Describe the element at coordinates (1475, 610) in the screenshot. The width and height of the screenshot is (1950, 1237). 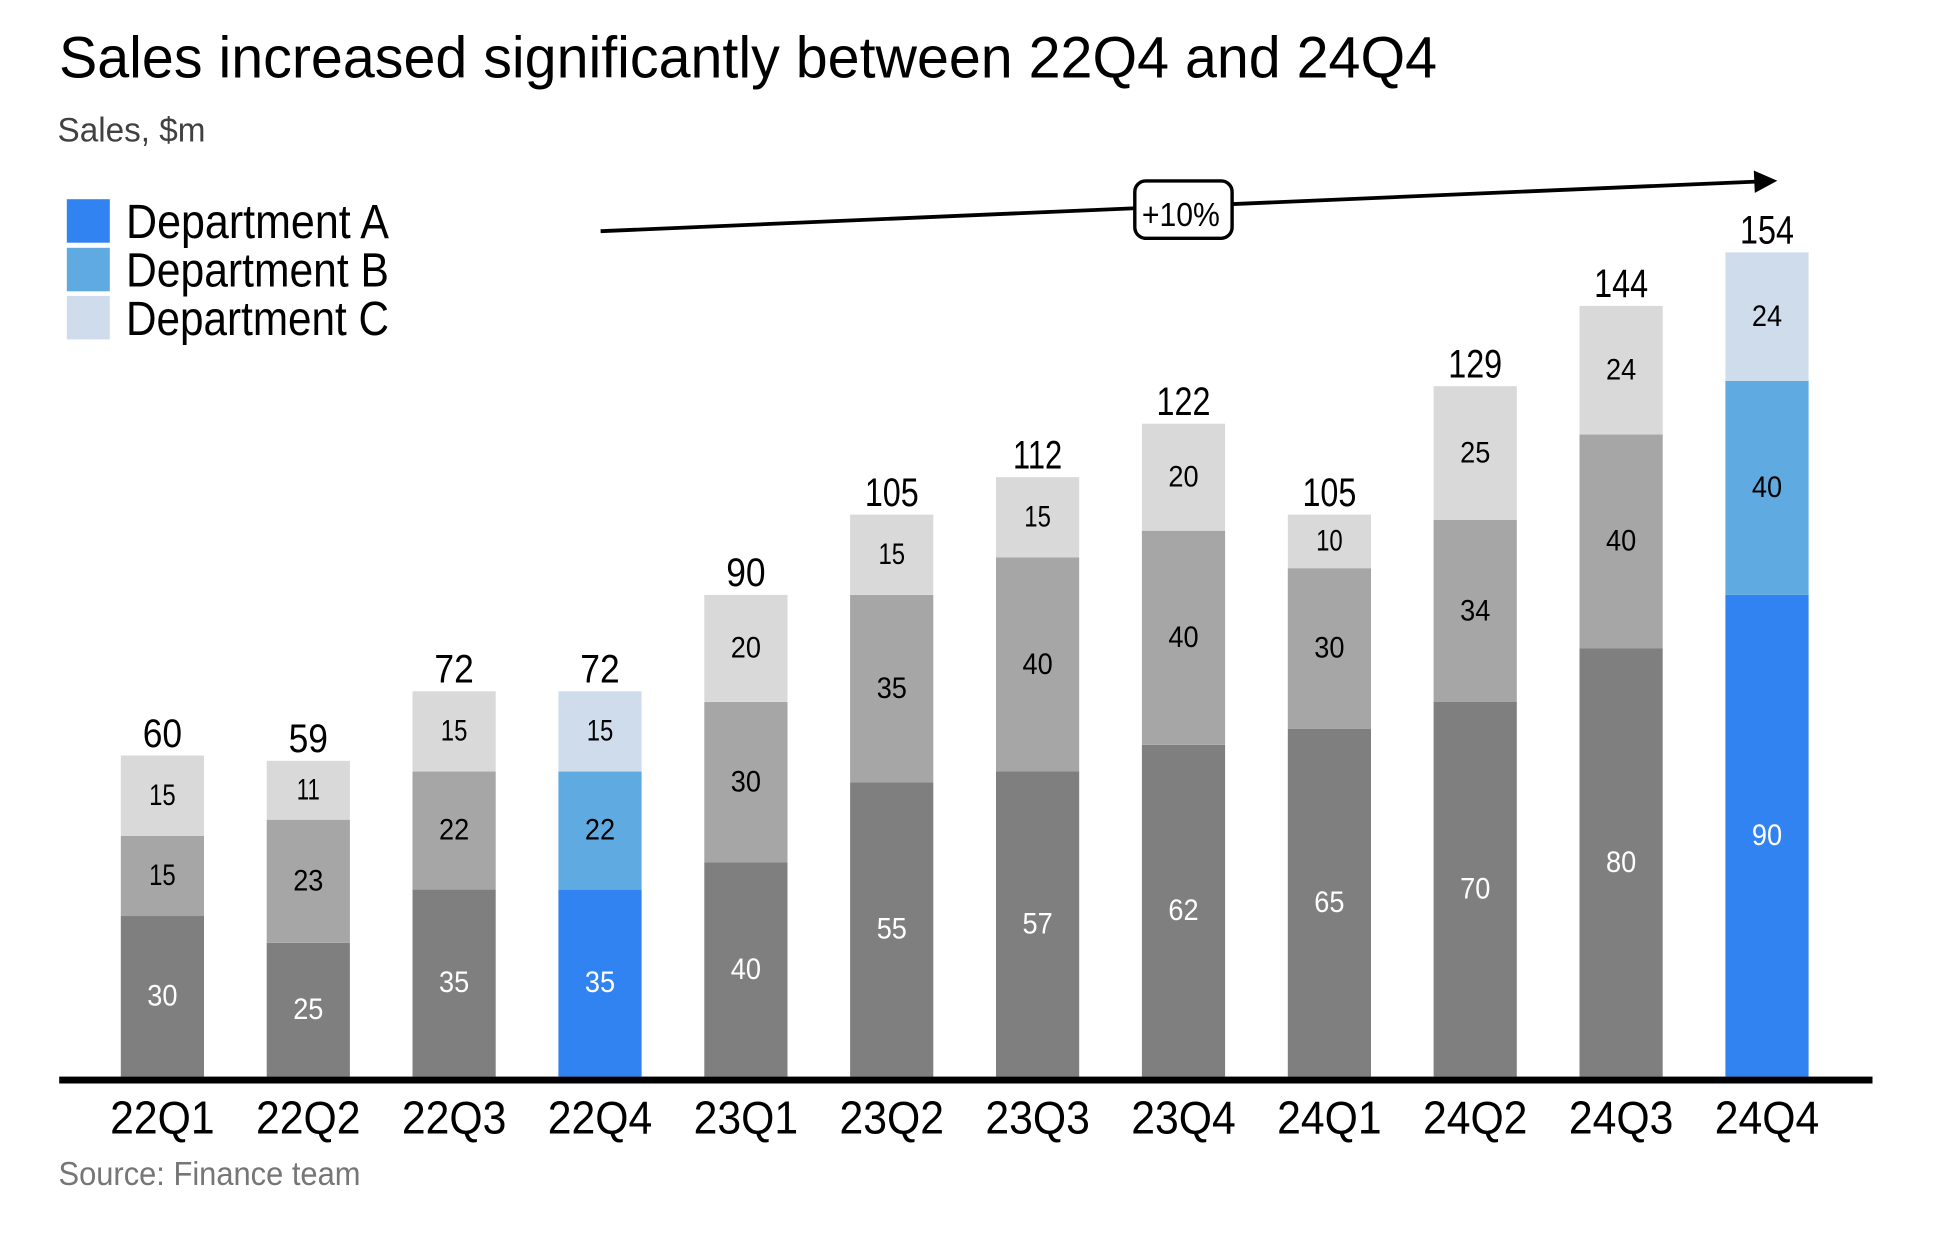
I see `svg-text: 34` at that location.